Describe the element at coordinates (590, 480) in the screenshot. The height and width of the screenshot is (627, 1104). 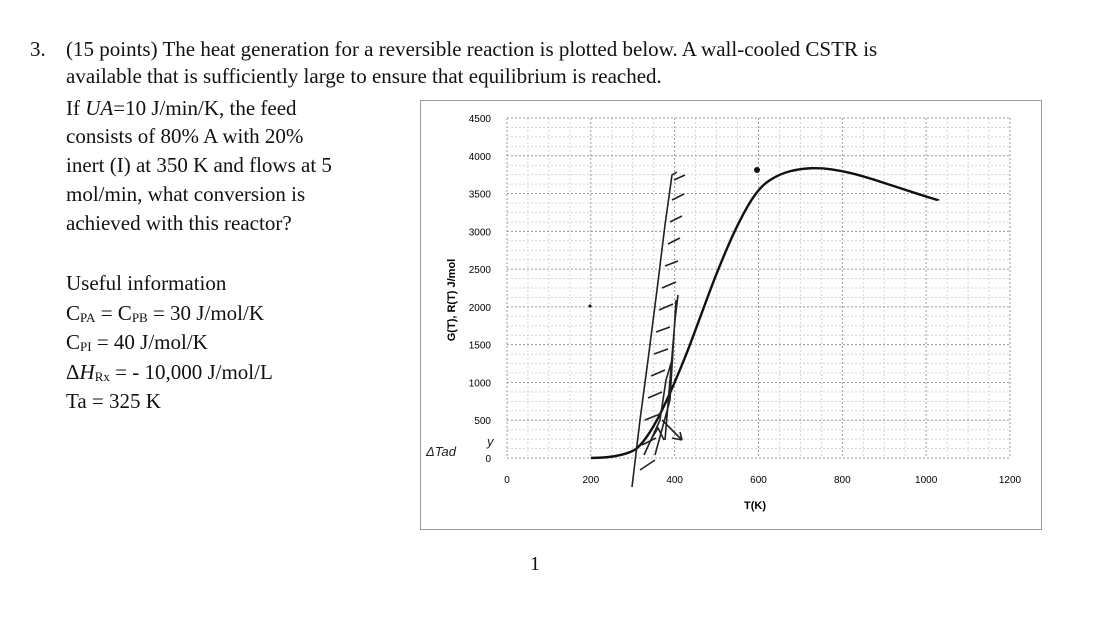
I see `x-tick-label: 200` at that location.